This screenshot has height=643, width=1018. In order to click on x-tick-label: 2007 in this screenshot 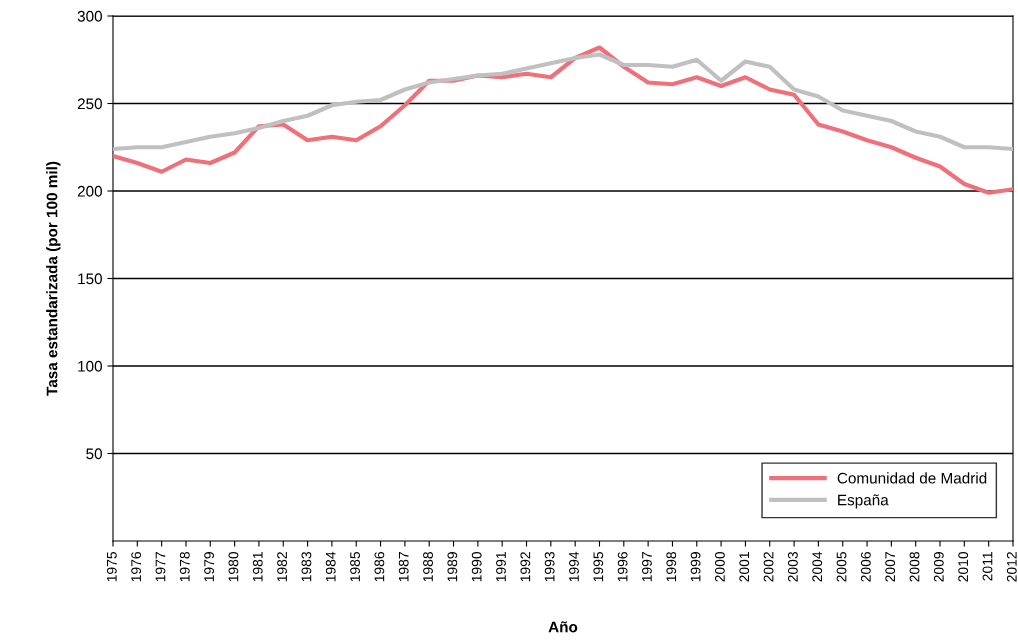, I will do `click(890, 567)`.